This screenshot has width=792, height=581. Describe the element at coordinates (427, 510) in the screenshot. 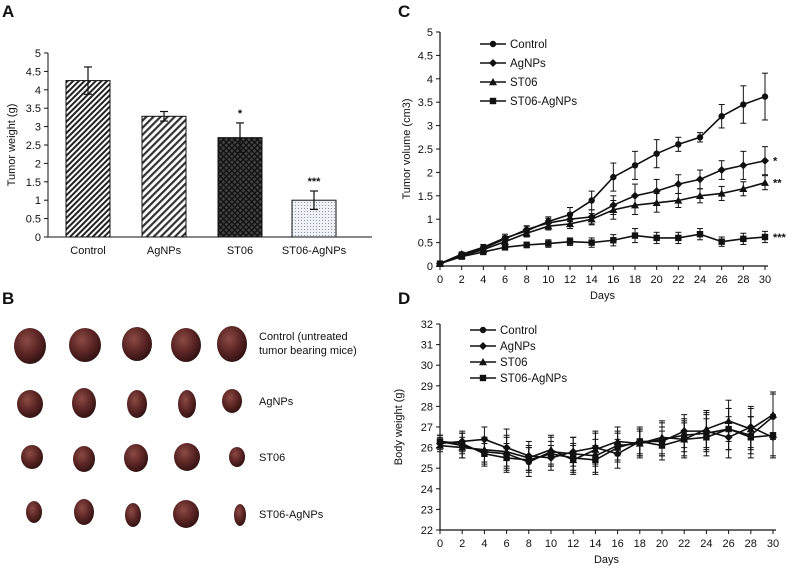

I see `y-tick-label: 23` at that location.